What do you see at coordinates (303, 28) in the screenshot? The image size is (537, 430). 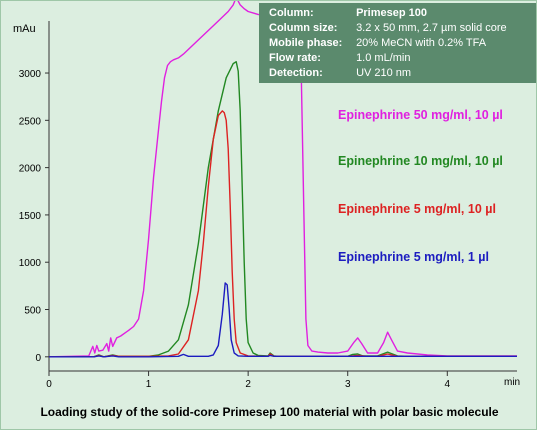 I see `info-label: Column size:` at bounding box center [303, 28].